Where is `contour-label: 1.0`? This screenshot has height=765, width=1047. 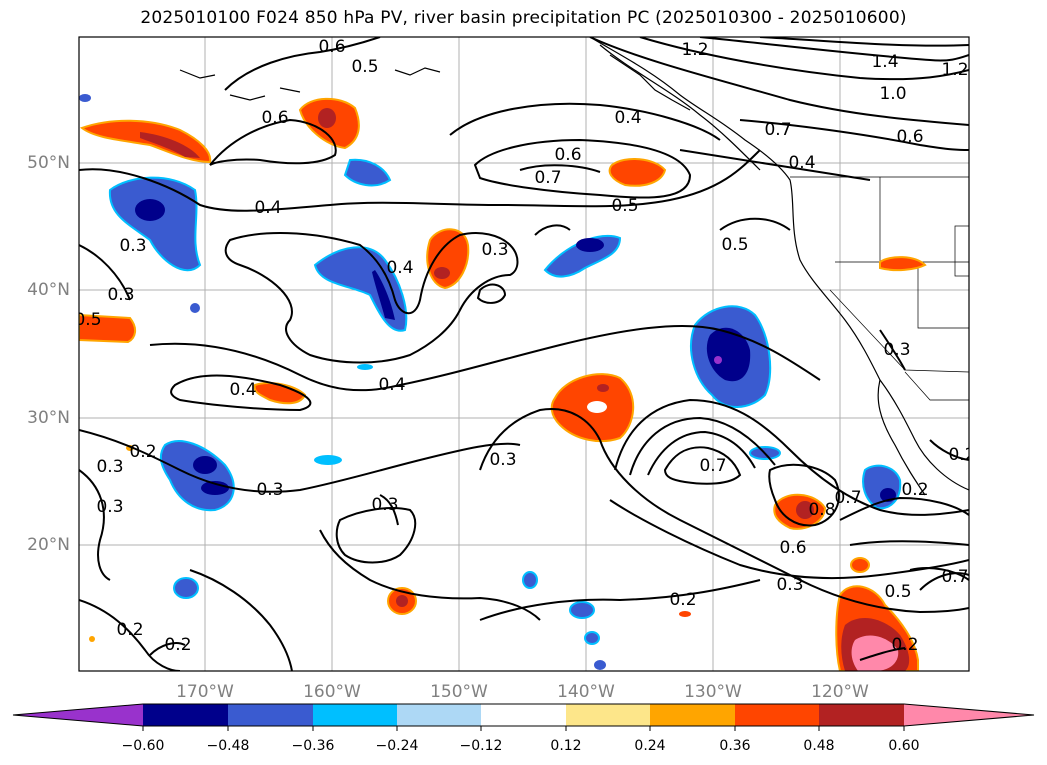 contour-label: 1.0 is located at coordinates (892, 94).